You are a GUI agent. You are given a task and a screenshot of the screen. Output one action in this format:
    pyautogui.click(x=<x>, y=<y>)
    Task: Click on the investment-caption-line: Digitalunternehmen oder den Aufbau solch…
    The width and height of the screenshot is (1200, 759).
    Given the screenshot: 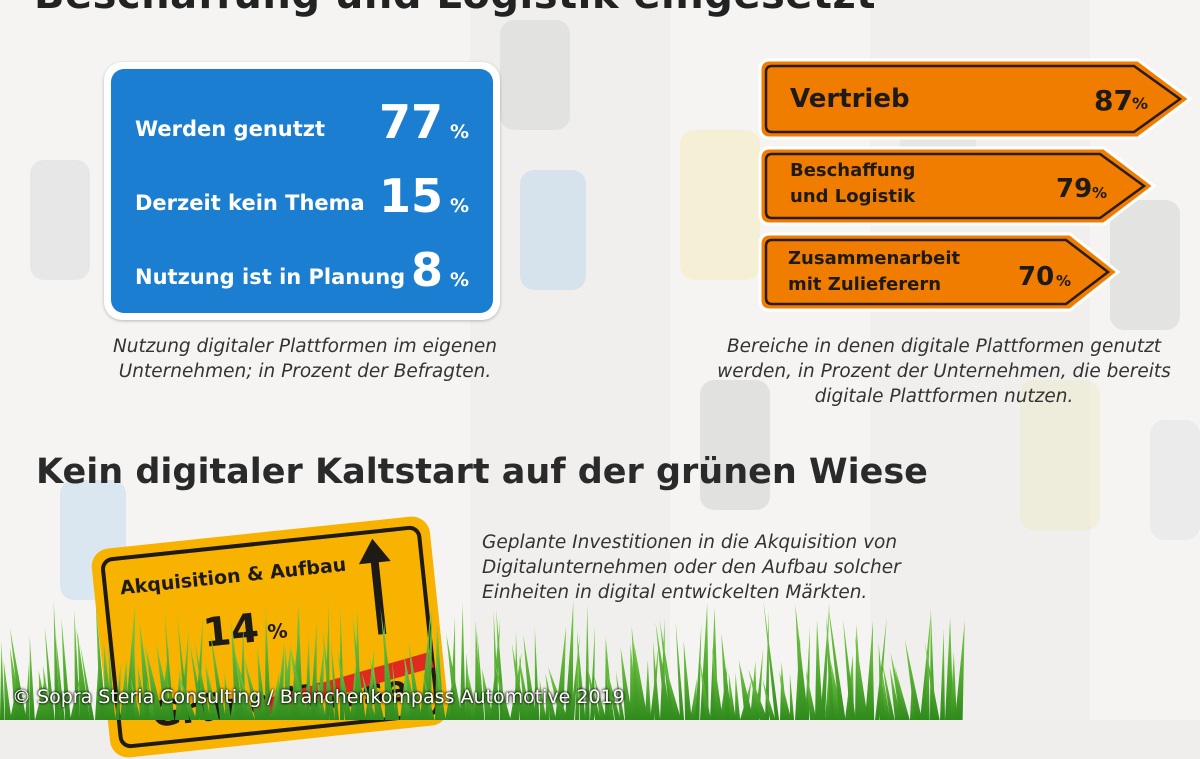 What is the action you would take?
    pyautogui.click(x=691, y=567)
    